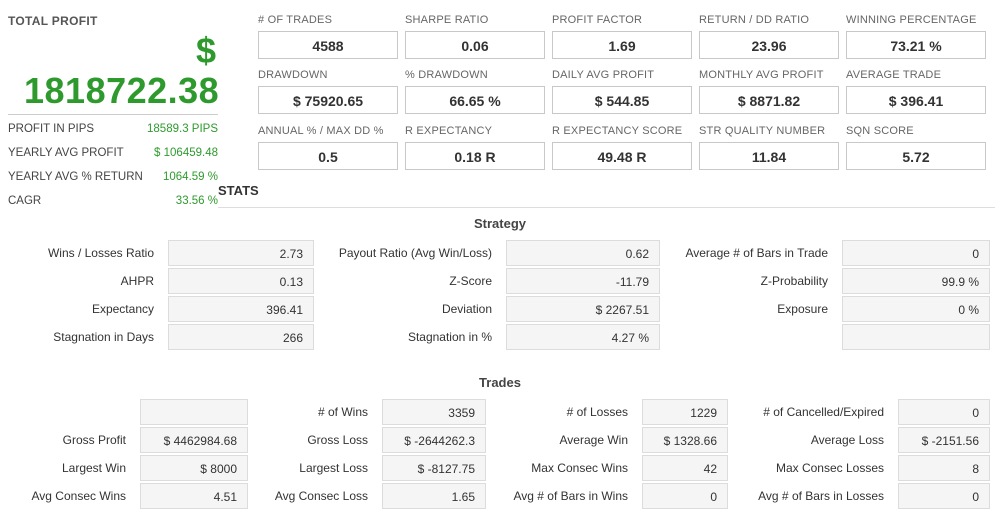  Describe the element at coordinates (847, 440) in the screenshot. I see `trades-label: Average Loss` at that location.